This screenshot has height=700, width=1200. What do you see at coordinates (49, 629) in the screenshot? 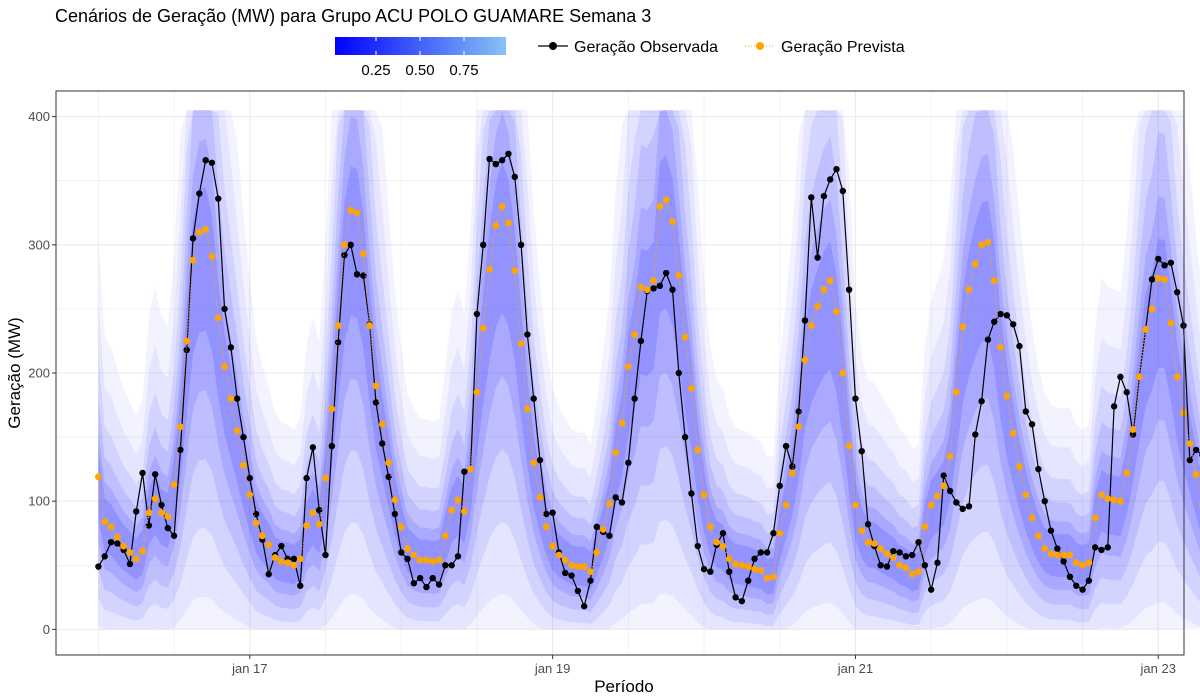
I see `y-tick: 0` at bounding box center [49, 629].